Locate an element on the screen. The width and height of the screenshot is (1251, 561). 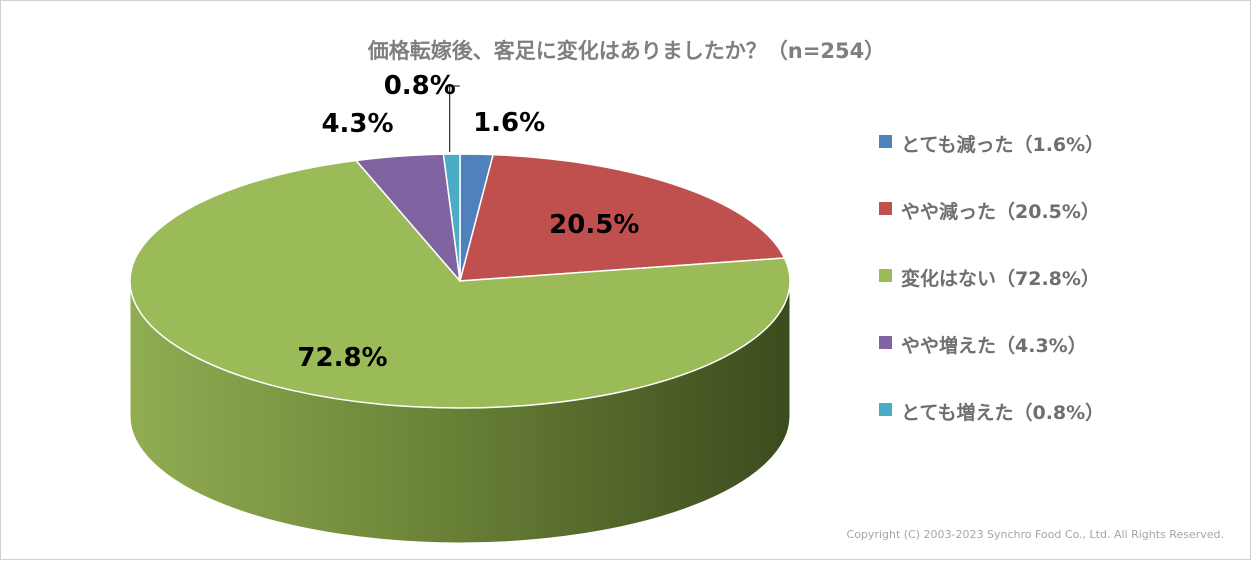
chart-title: 価格転嫁後、客足に変化はありましたか？（n=254） is located at coordinates (626, 51).